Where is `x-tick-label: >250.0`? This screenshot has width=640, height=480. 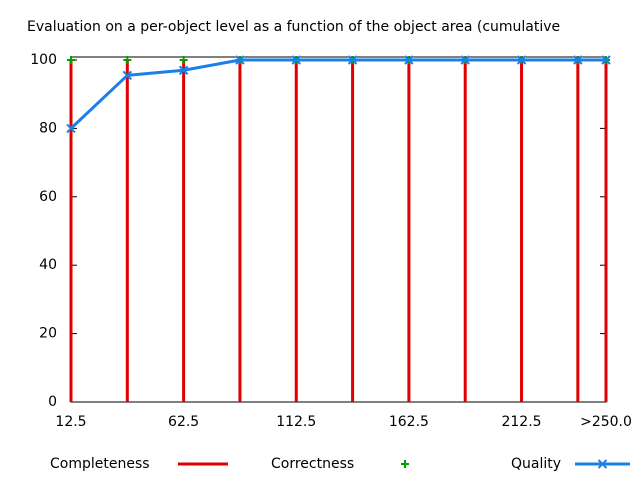
x-tick-label: >250.0 is located at coordinates (606, 422).